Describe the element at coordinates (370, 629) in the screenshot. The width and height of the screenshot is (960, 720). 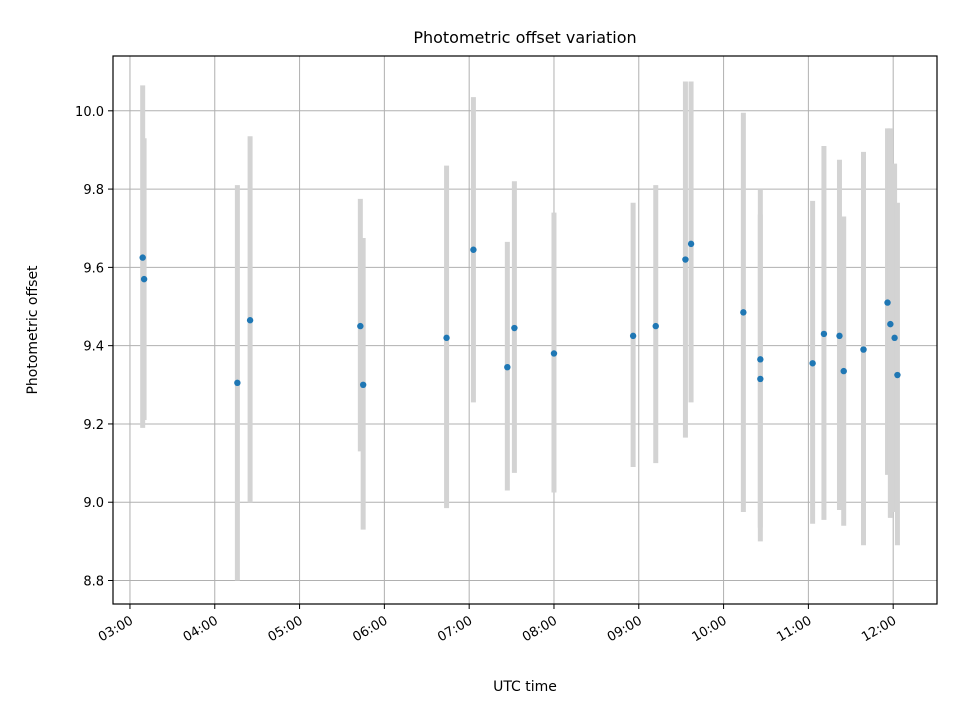
I see `x-tick-label: 06:00` at that location.